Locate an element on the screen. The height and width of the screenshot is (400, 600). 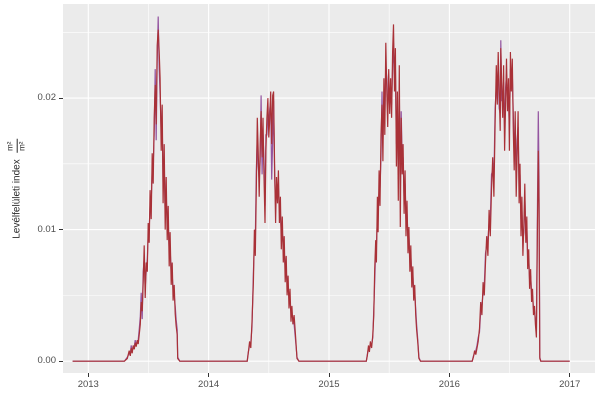
y-tick-label: 0.02 is located at coordinates (47, 98).